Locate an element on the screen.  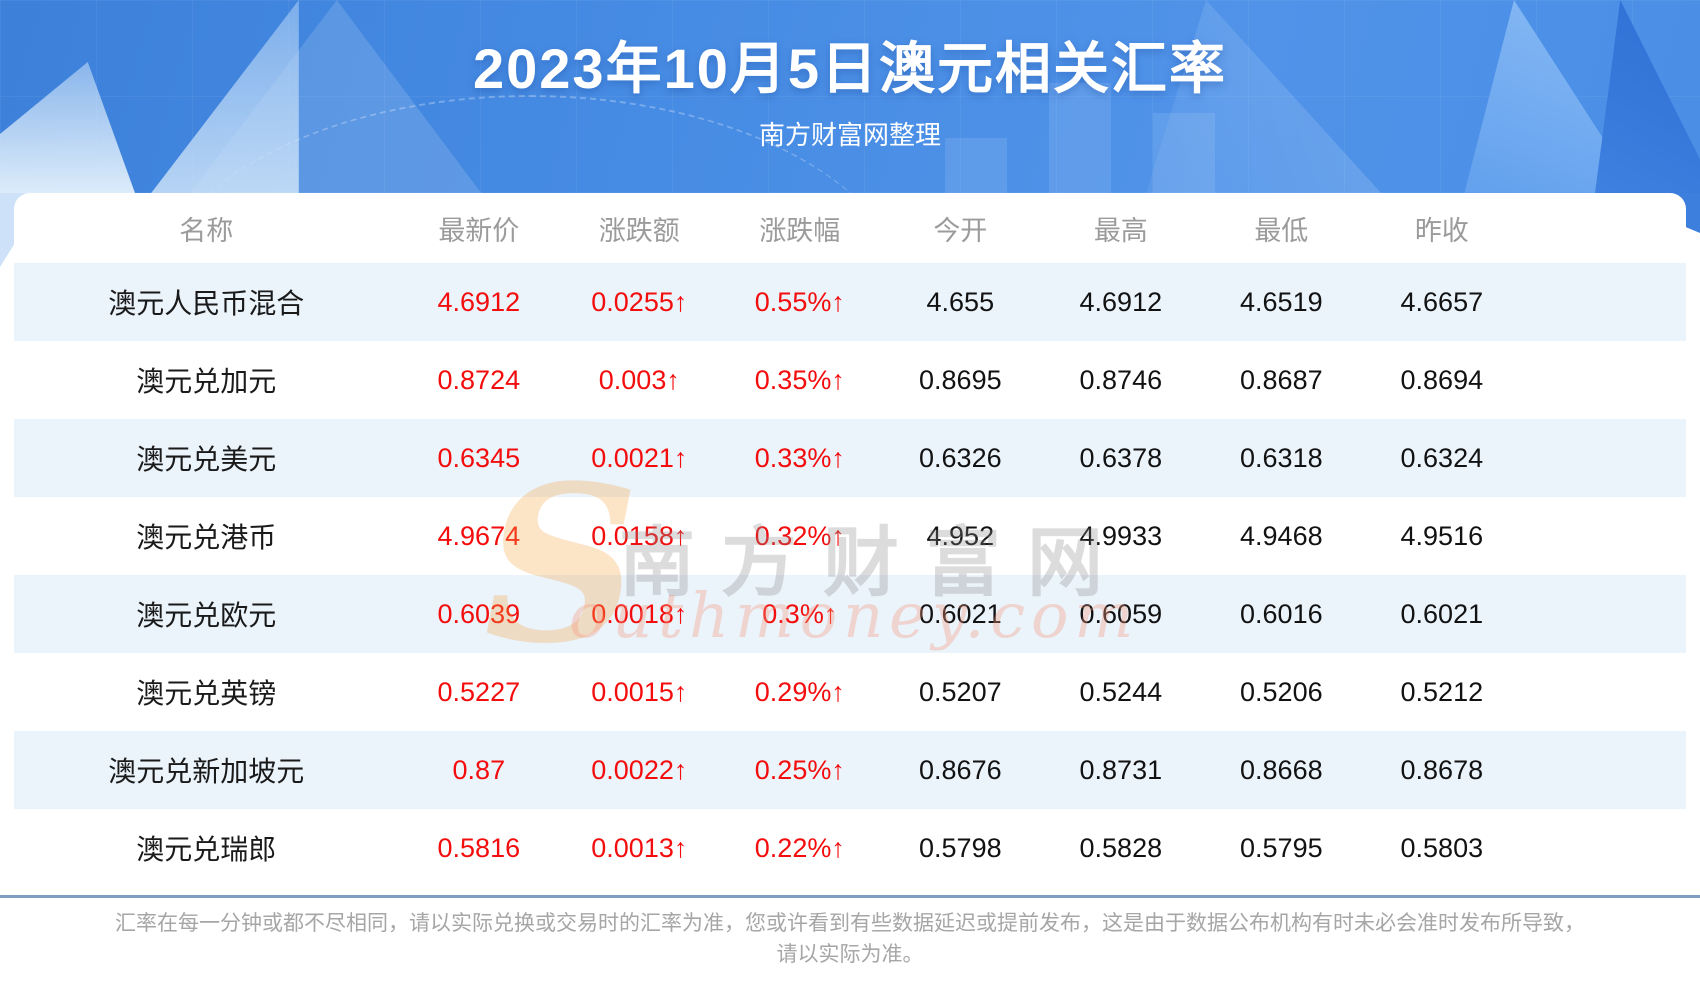
cell-change-amount: 0.003↑ is located at coordinates (639, 379).